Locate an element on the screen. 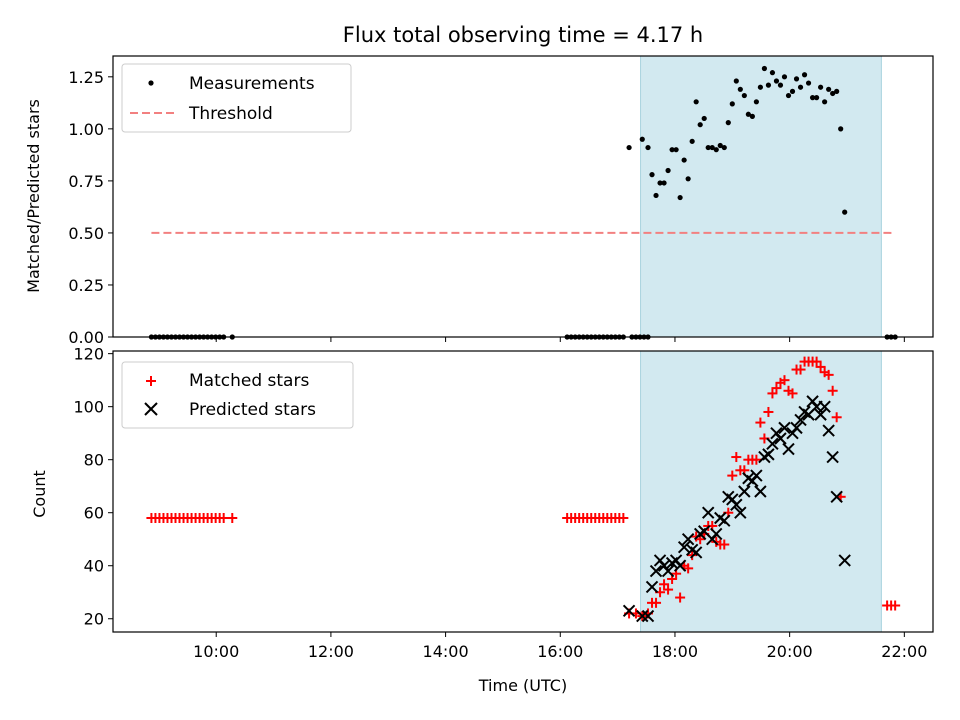  legend-matched-marker is located at coordinates (151, 381).